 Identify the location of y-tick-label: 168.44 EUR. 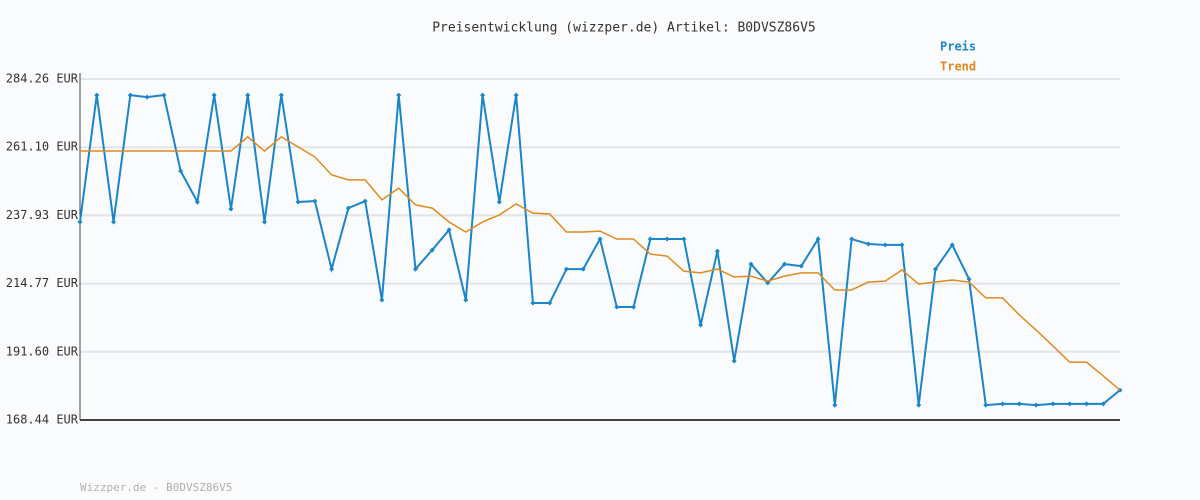
(42, 420).